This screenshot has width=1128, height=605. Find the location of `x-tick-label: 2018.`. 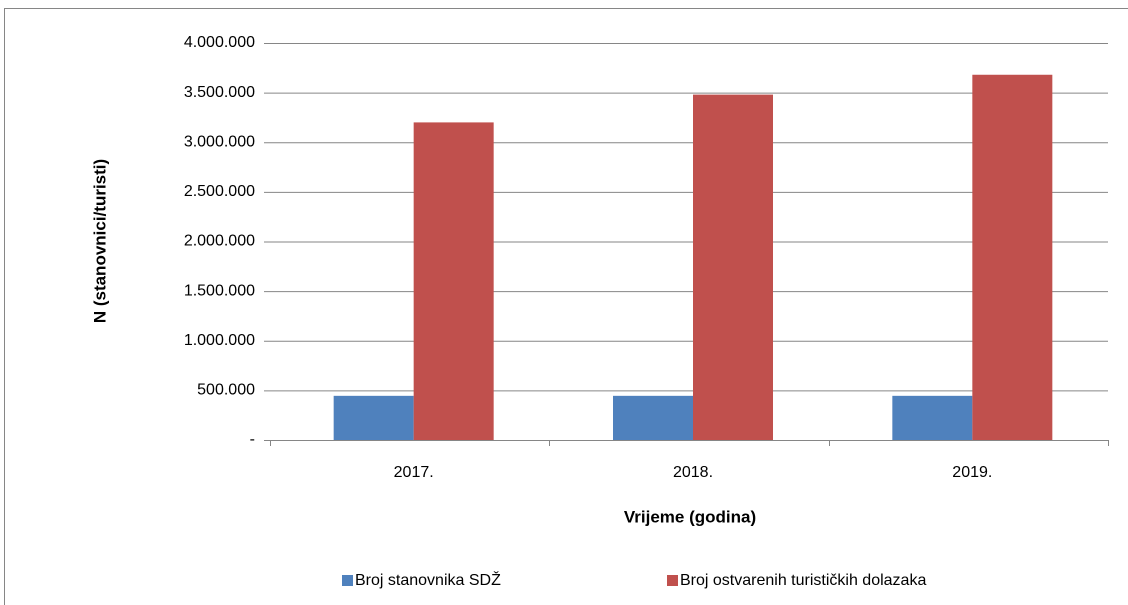

x-tick-label: 2018. is located at coordinates (693, 472).